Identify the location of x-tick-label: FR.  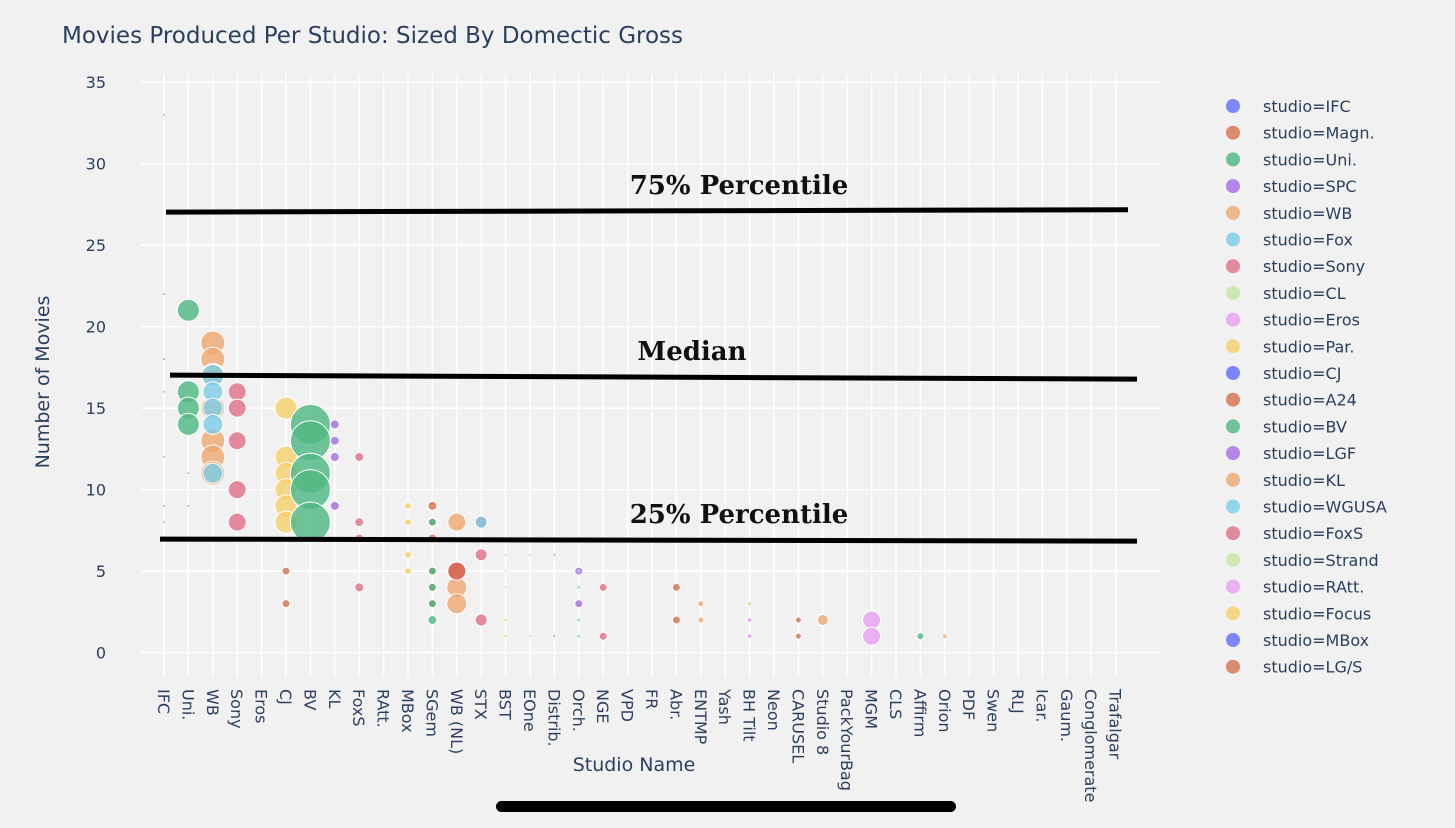
(651, 699).